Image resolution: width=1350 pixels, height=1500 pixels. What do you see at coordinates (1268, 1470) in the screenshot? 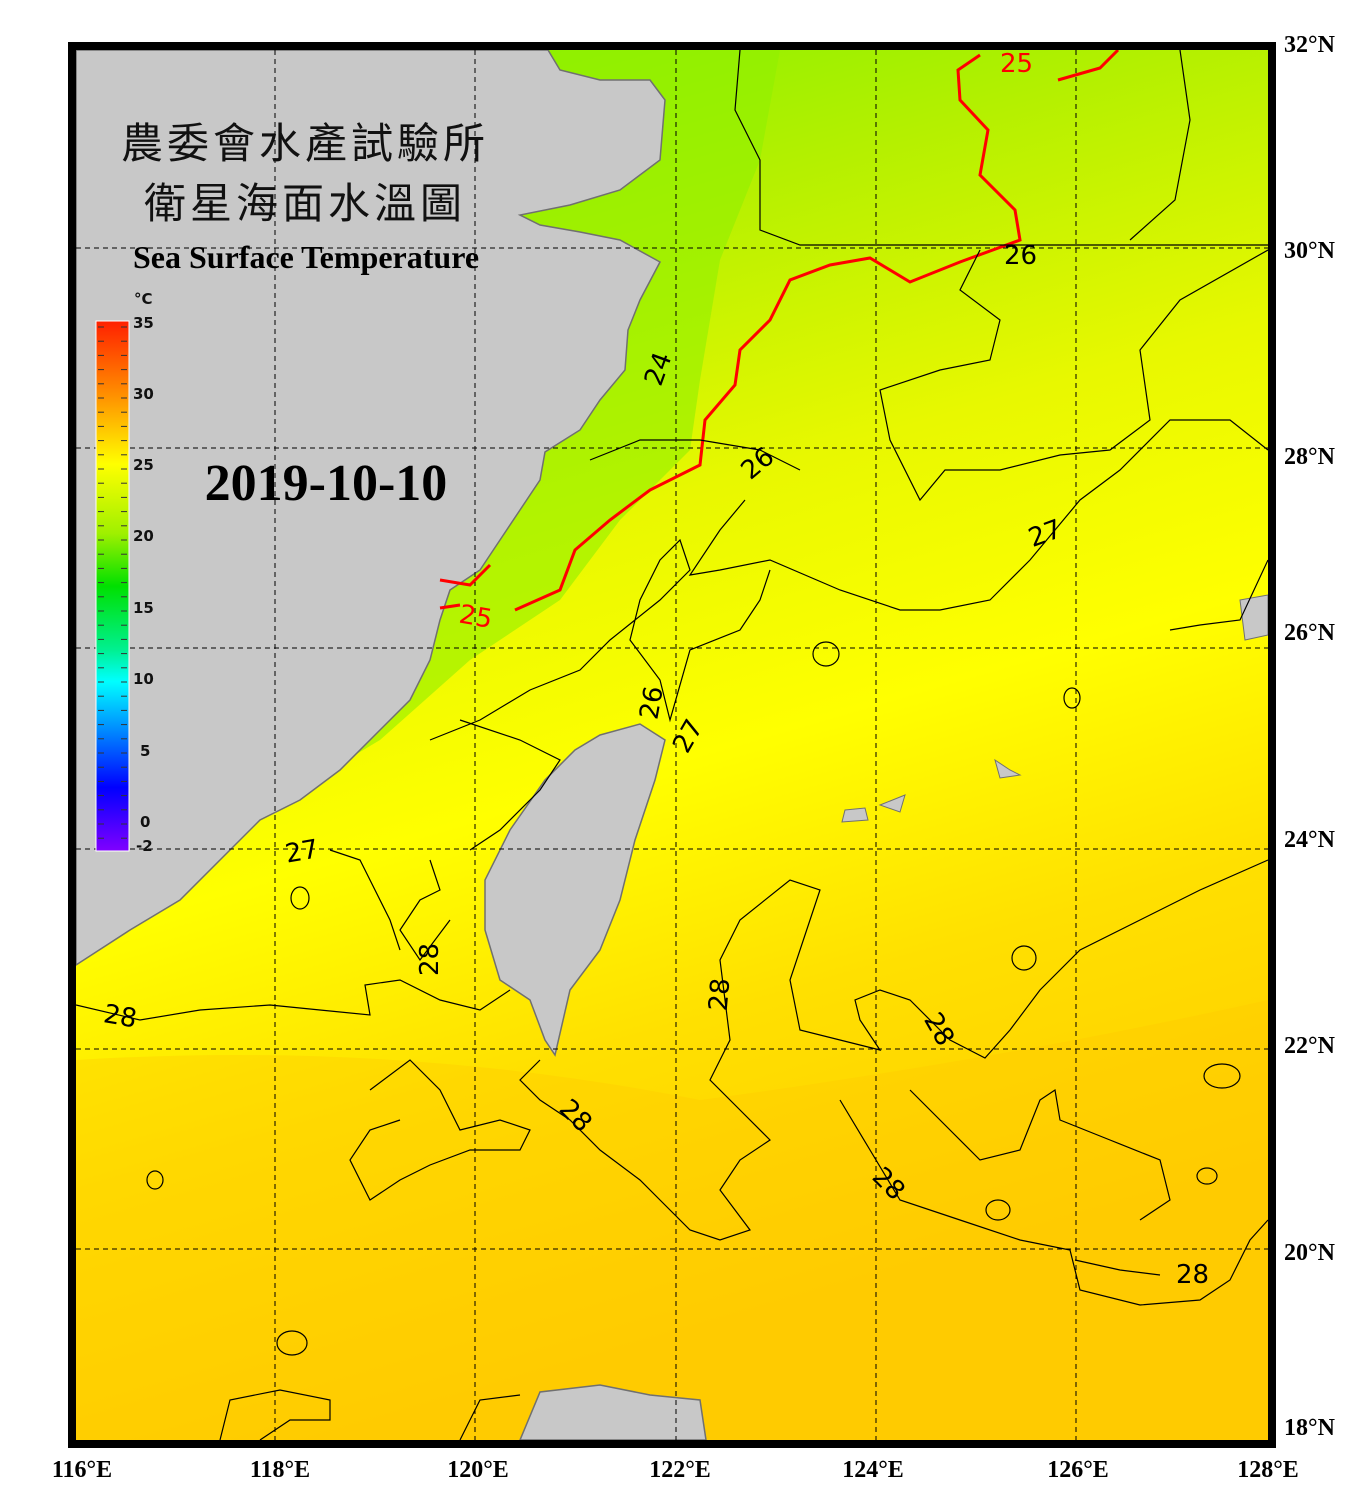
I see `lon-label: 128°E` at bounding box center [1268, 1470].